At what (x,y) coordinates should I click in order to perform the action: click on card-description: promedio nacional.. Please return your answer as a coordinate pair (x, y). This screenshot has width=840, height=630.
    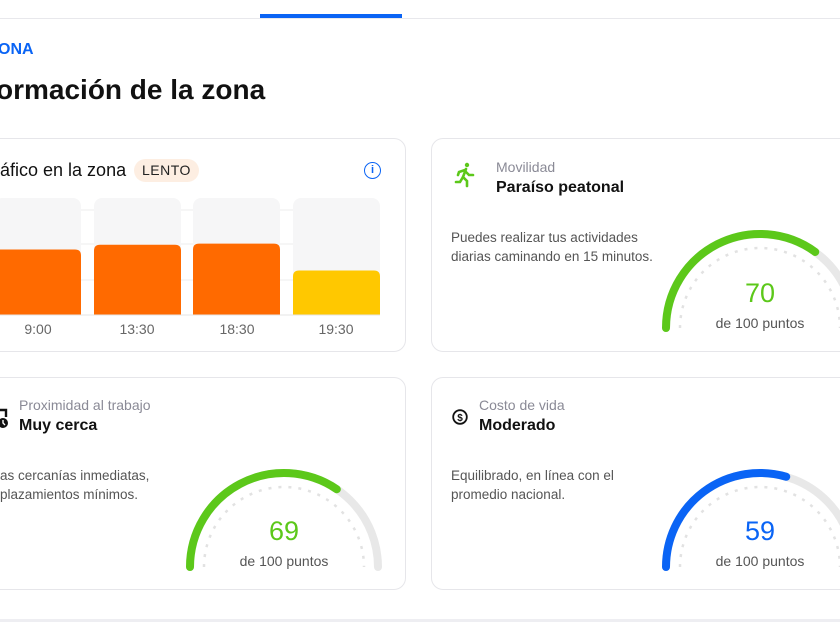
    Looking at the image, I should click on (508, 494).